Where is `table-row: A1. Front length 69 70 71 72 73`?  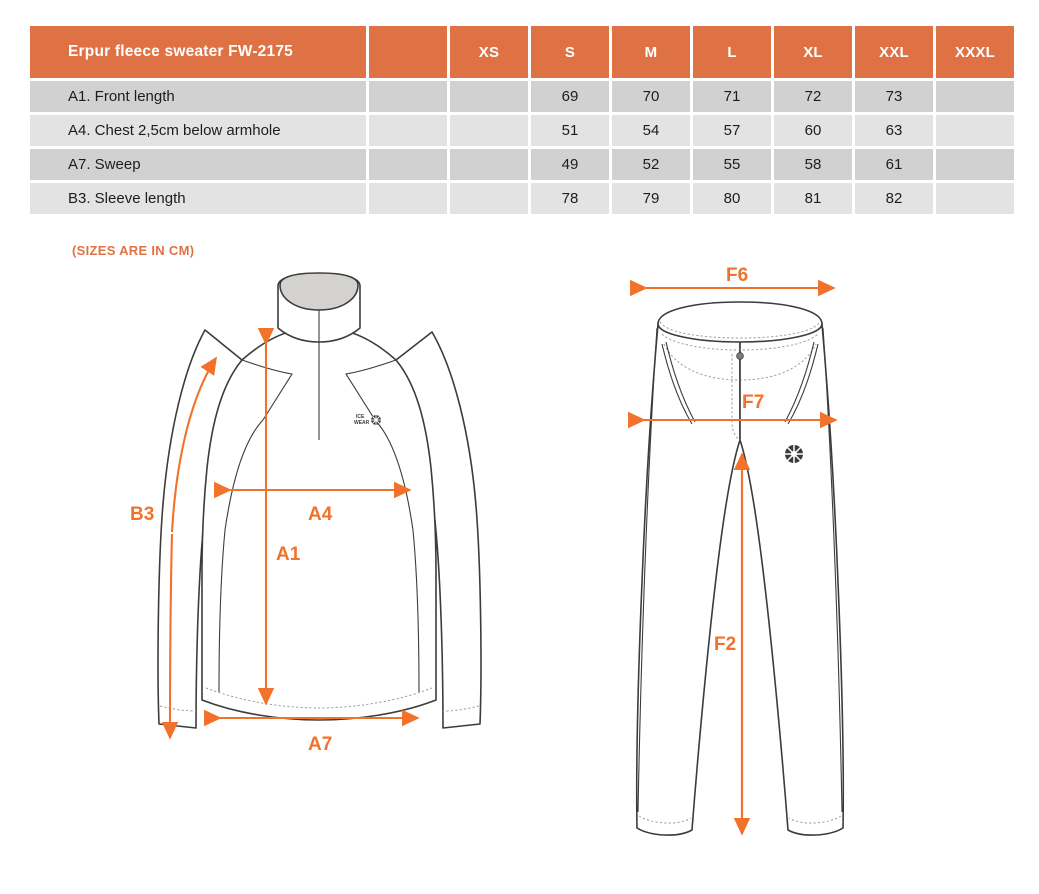
table-row: A1. Front length 69 70 71 72 73 is located at coordinates (522, 96).